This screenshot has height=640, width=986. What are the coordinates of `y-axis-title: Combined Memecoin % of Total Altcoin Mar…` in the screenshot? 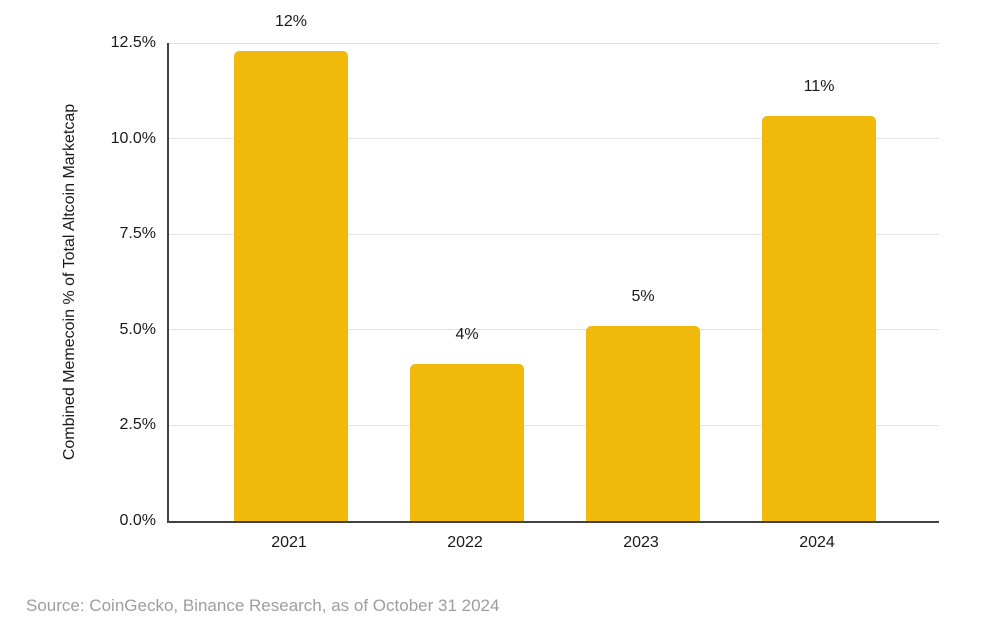 It's located at (69, 282).